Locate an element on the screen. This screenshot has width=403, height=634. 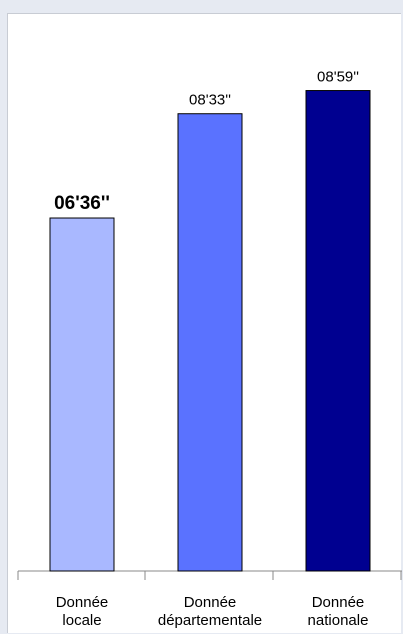
data-label-2: 08'33'' is located at coordinates (210, 100).